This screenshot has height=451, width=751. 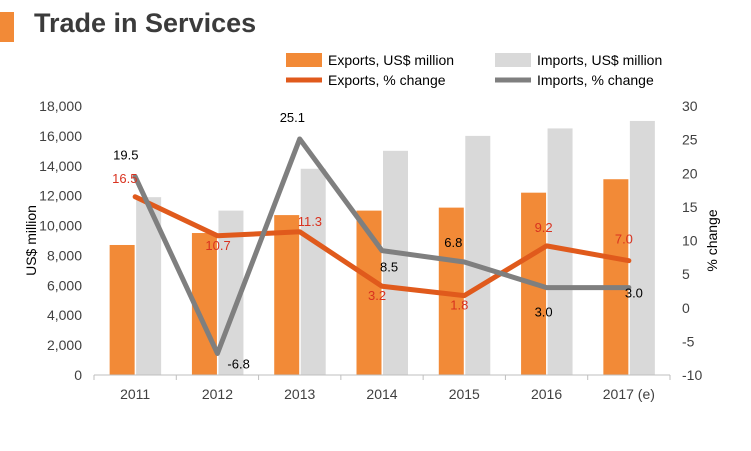 I want to click on imports-bar-2014, so click(x=395, y=262).